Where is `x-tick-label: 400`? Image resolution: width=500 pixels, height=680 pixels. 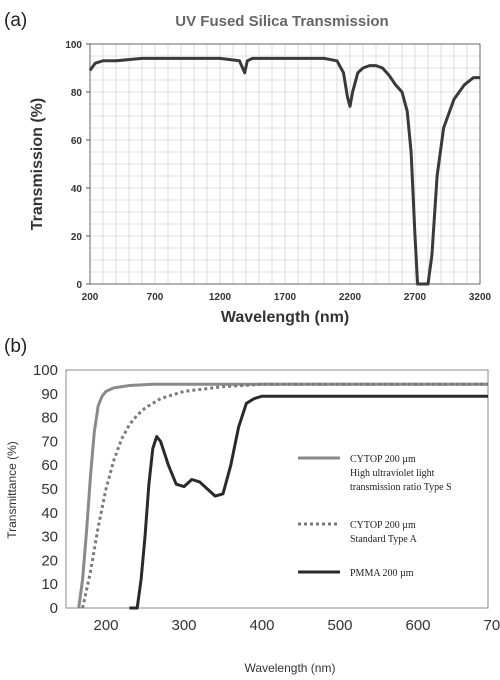 x-tick-label: 400 is located at coordinates (261, 625).